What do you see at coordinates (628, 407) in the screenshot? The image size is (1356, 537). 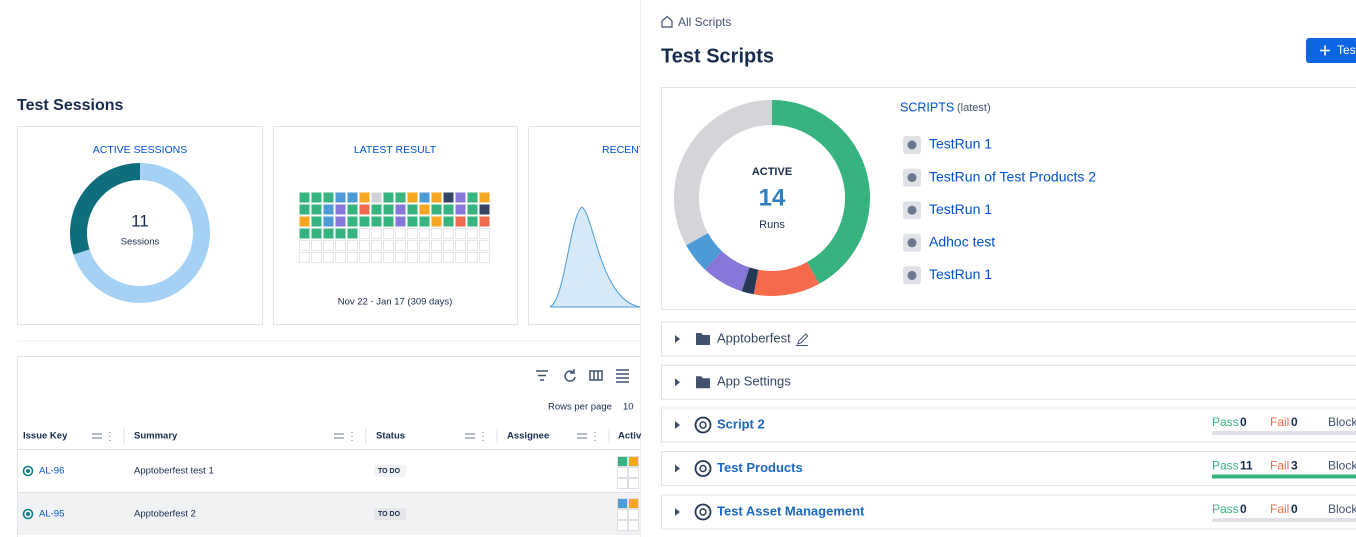 I see `rows-per-page: 10` at bounding box center [628, 407].